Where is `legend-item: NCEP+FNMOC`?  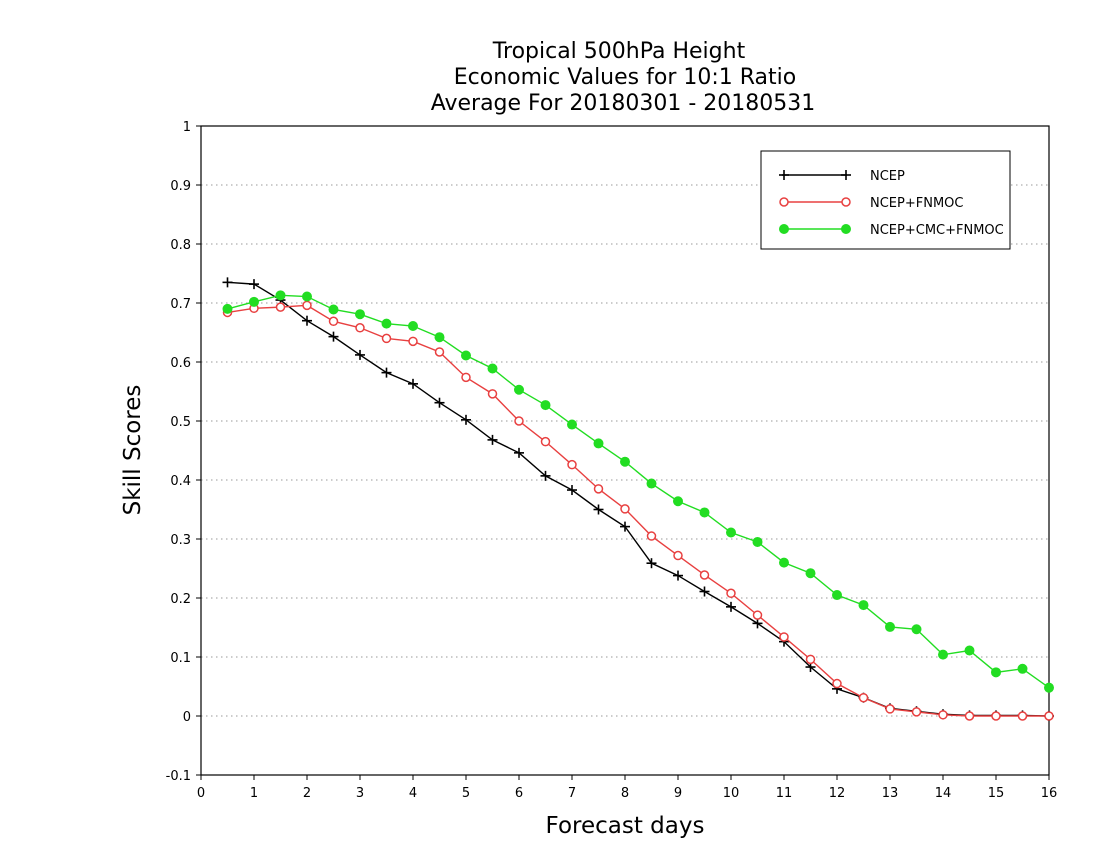
legend-item: NCEP+FNMOC is located at coordinates (871, 203).